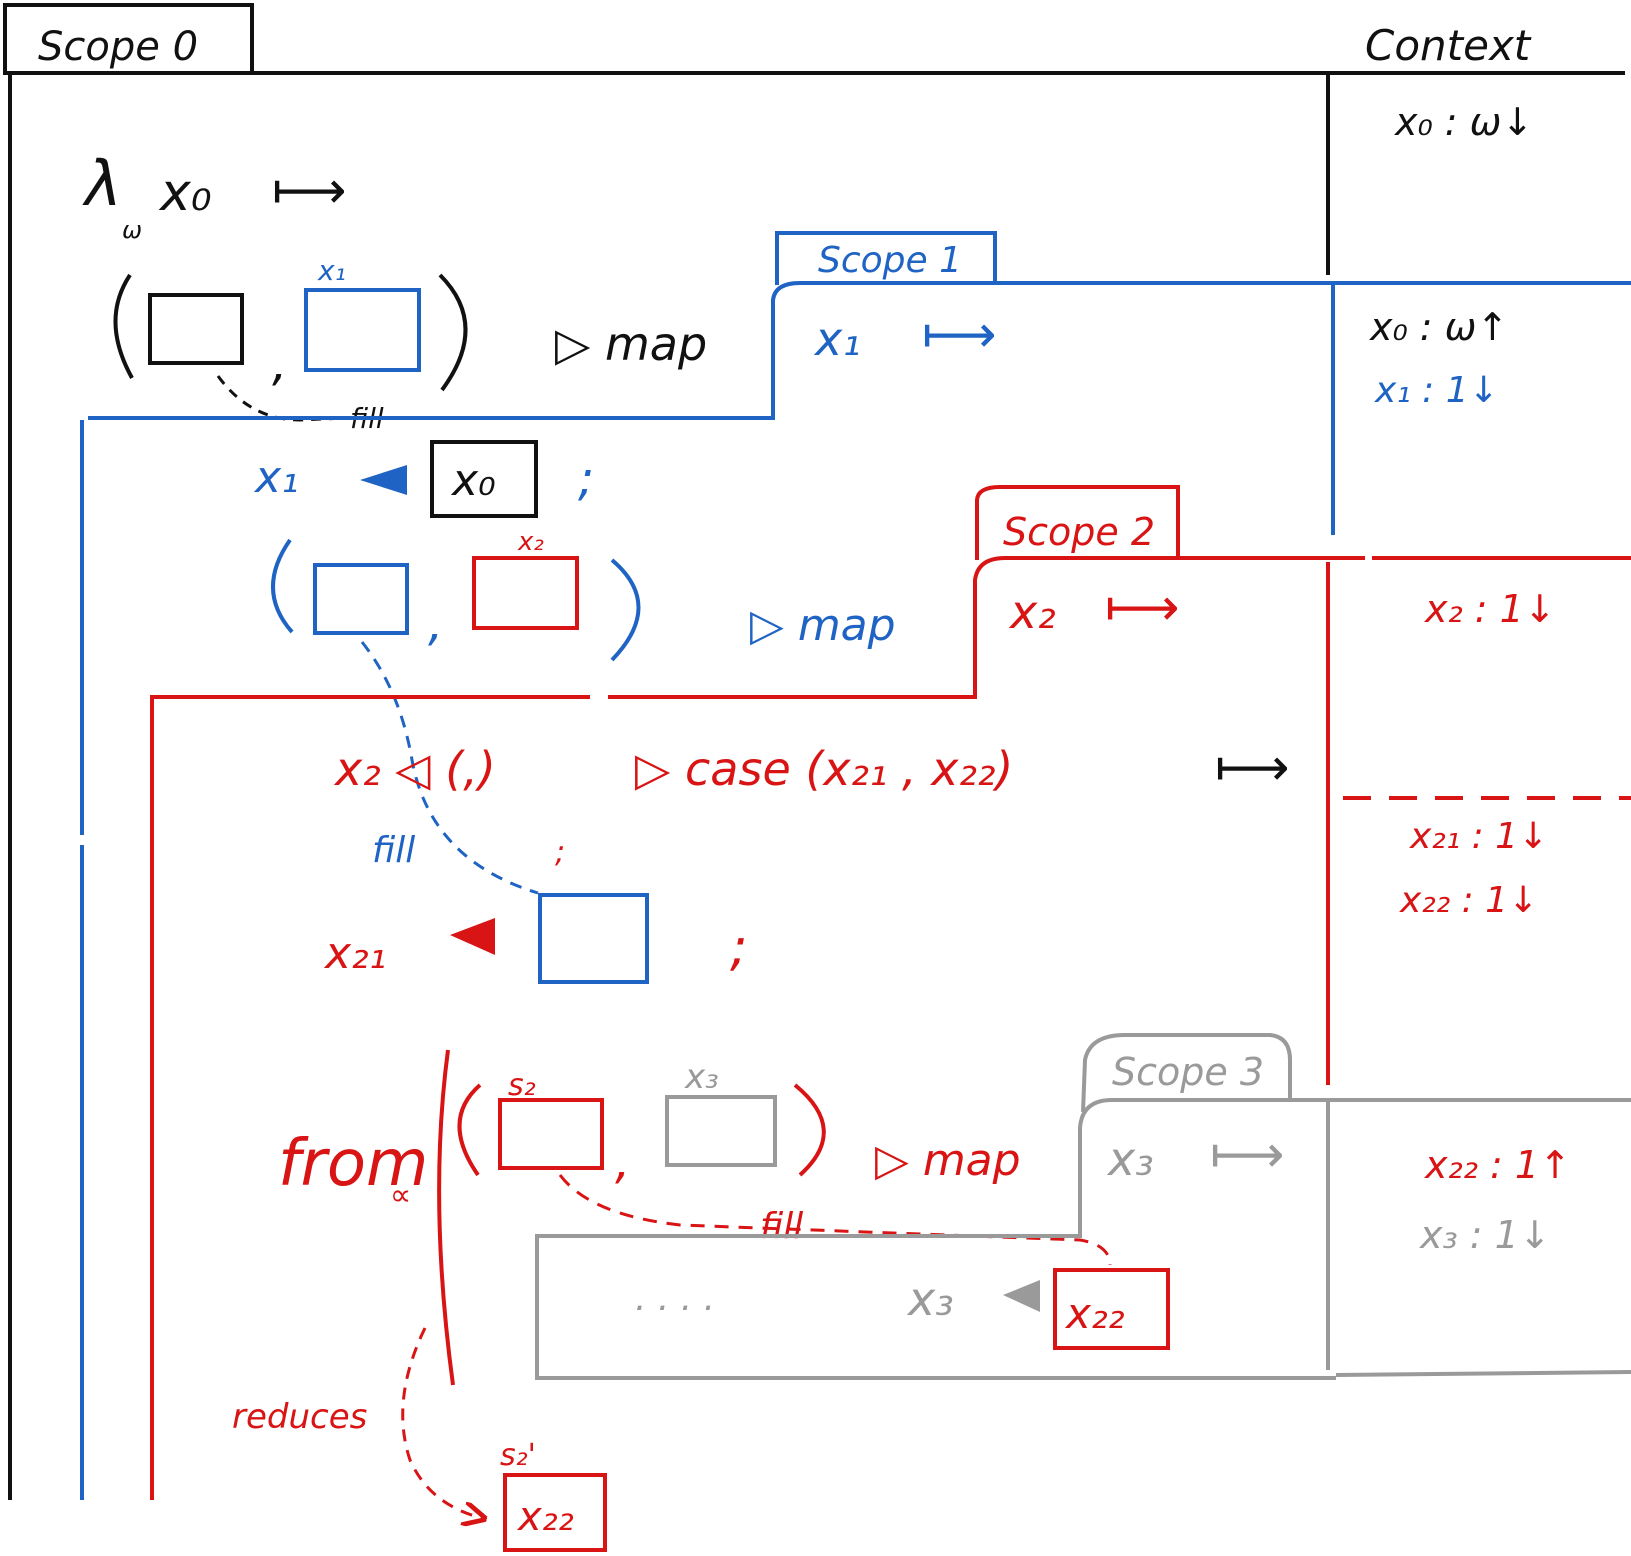 The image size is (1631, 1556). What do you see at coordinates (959, 335) in the screenshot?
I see `maps-to-arrow-1: ⟼` at bounding box center [959, 335].